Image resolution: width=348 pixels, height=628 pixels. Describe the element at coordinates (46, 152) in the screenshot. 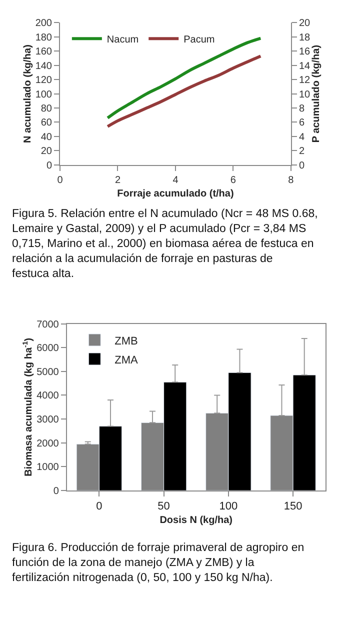

I see `y-tick-label: 20` at that location.